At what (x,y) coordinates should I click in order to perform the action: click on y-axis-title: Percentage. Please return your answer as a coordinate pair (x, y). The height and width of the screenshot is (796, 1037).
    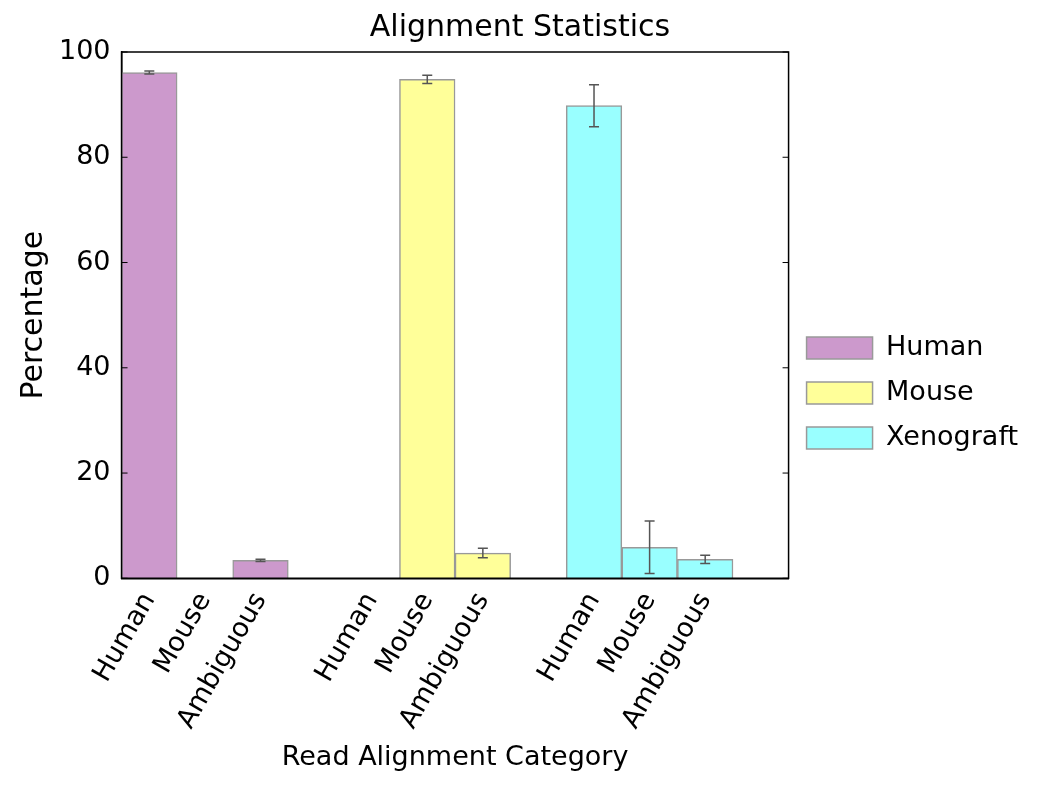
    Looking at the image, I should click on (31, 315).